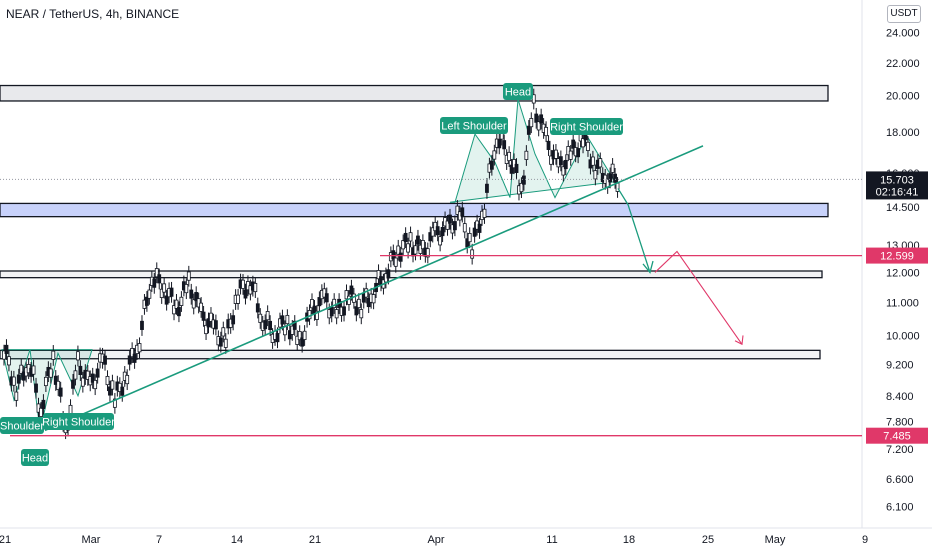 The image size is (932, 550). I want to click on projection-arrowhead-green, so click(648, 267).